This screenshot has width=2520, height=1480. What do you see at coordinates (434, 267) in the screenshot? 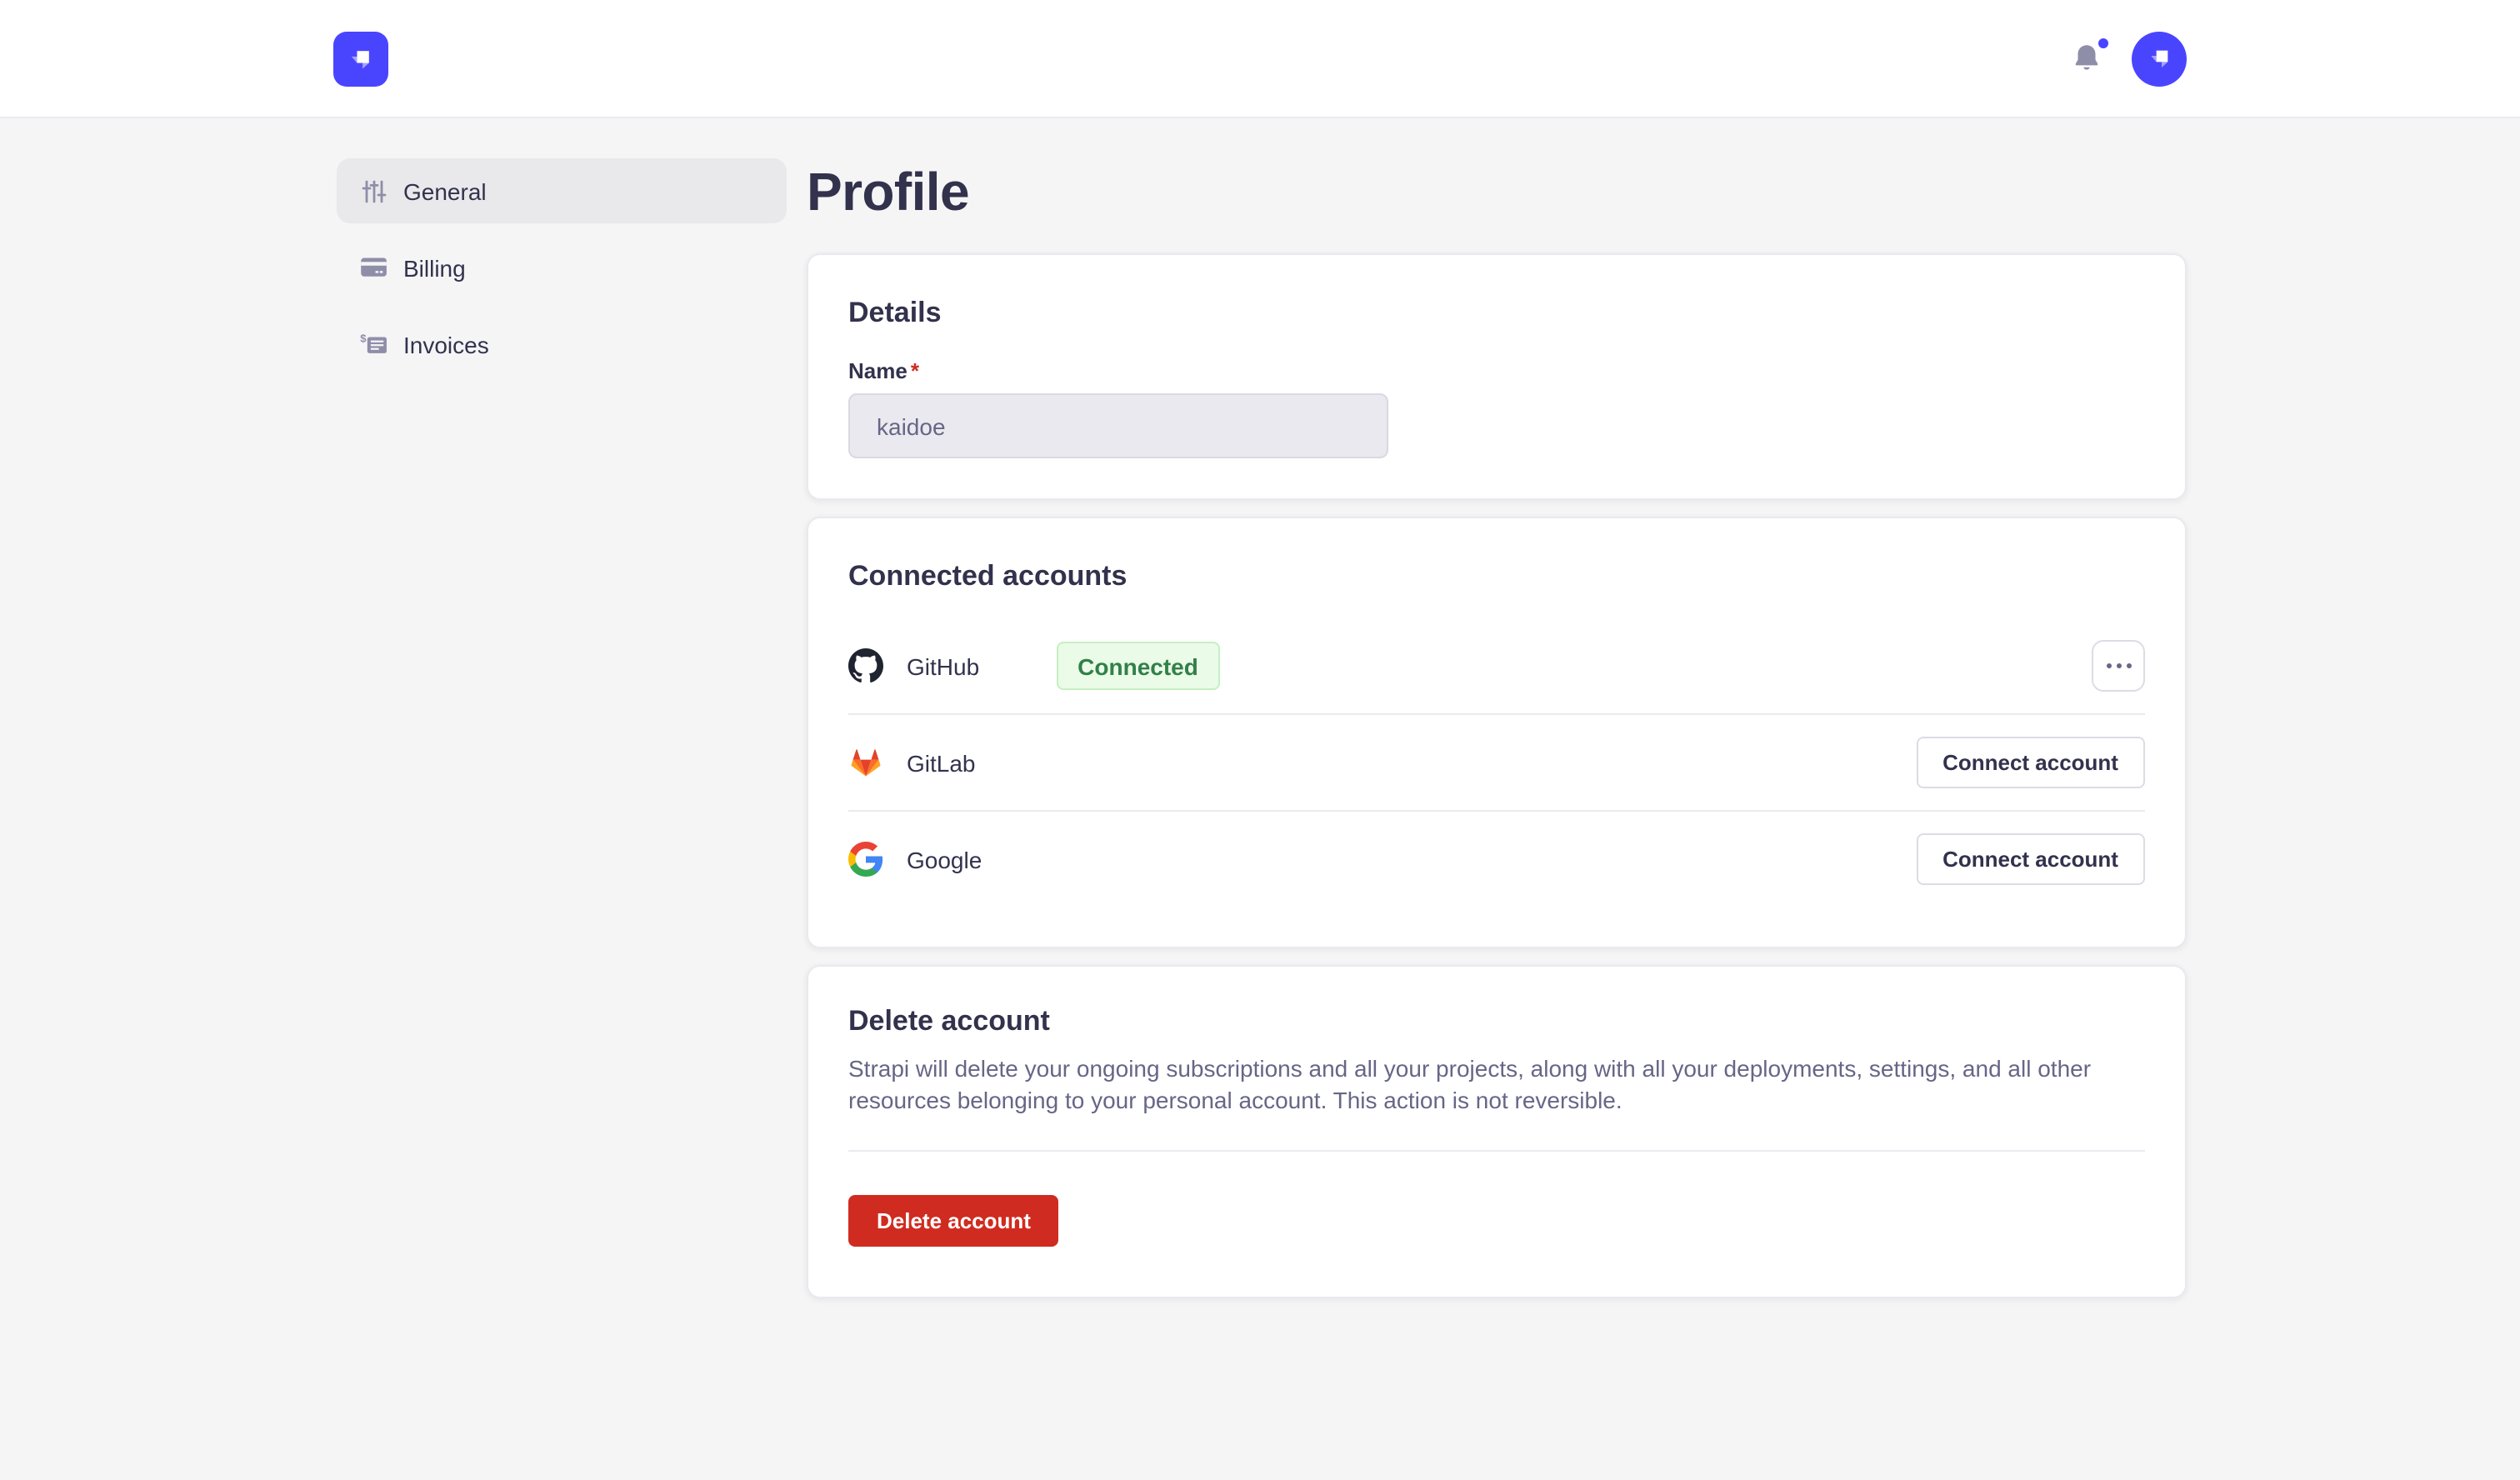
I see `sidebar-item-label: Billing` at bounding box center [434, 267].